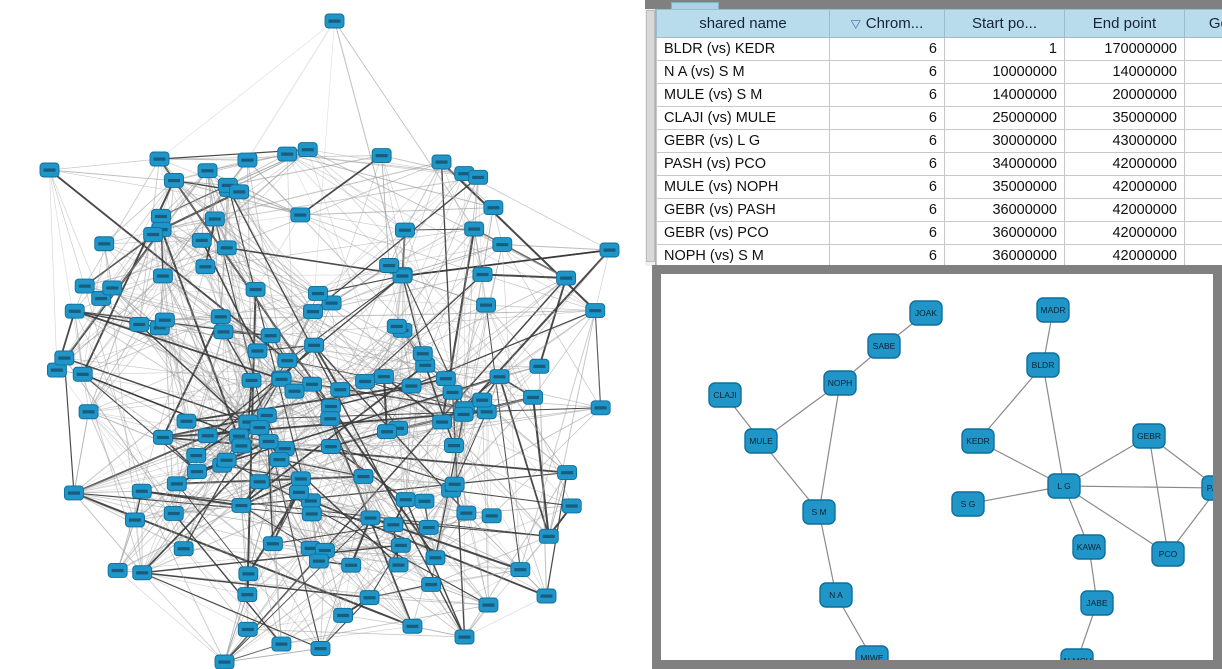  I want to click on cell-chromosome: 6, so click(887, 187).